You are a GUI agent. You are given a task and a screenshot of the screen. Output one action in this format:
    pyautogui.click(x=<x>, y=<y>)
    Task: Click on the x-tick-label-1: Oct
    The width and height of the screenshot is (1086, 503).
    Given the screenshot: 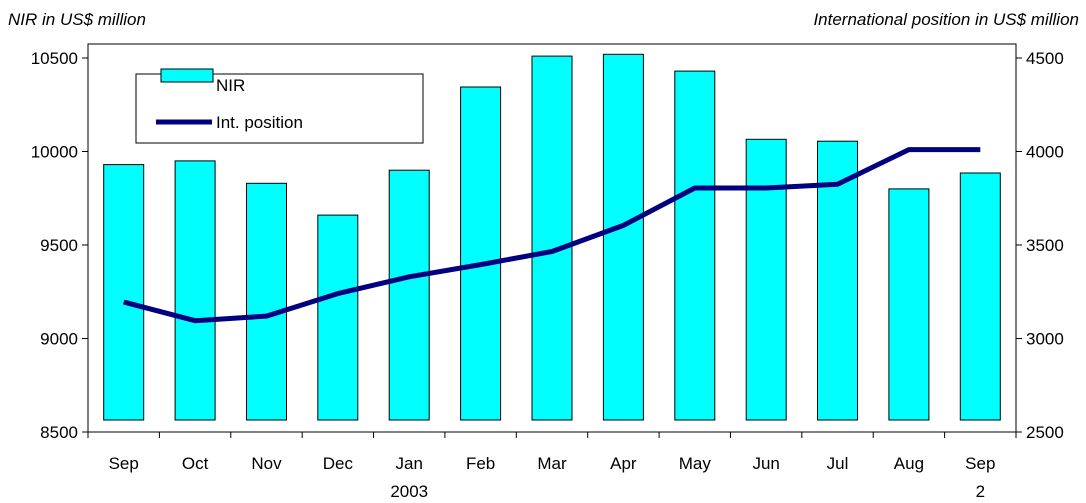 What is the action you would take?
    pyautogui.click(x=195, y=463)
    